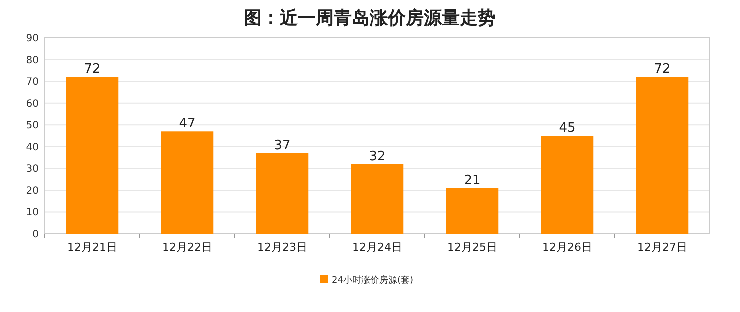 Image resolution: width=740 pixels, height=312 pixels. What do you see at coordinates (283, 247) in the screenshot?
I see `x-tick-label: 12月23日` at bounding box center [283, 247].